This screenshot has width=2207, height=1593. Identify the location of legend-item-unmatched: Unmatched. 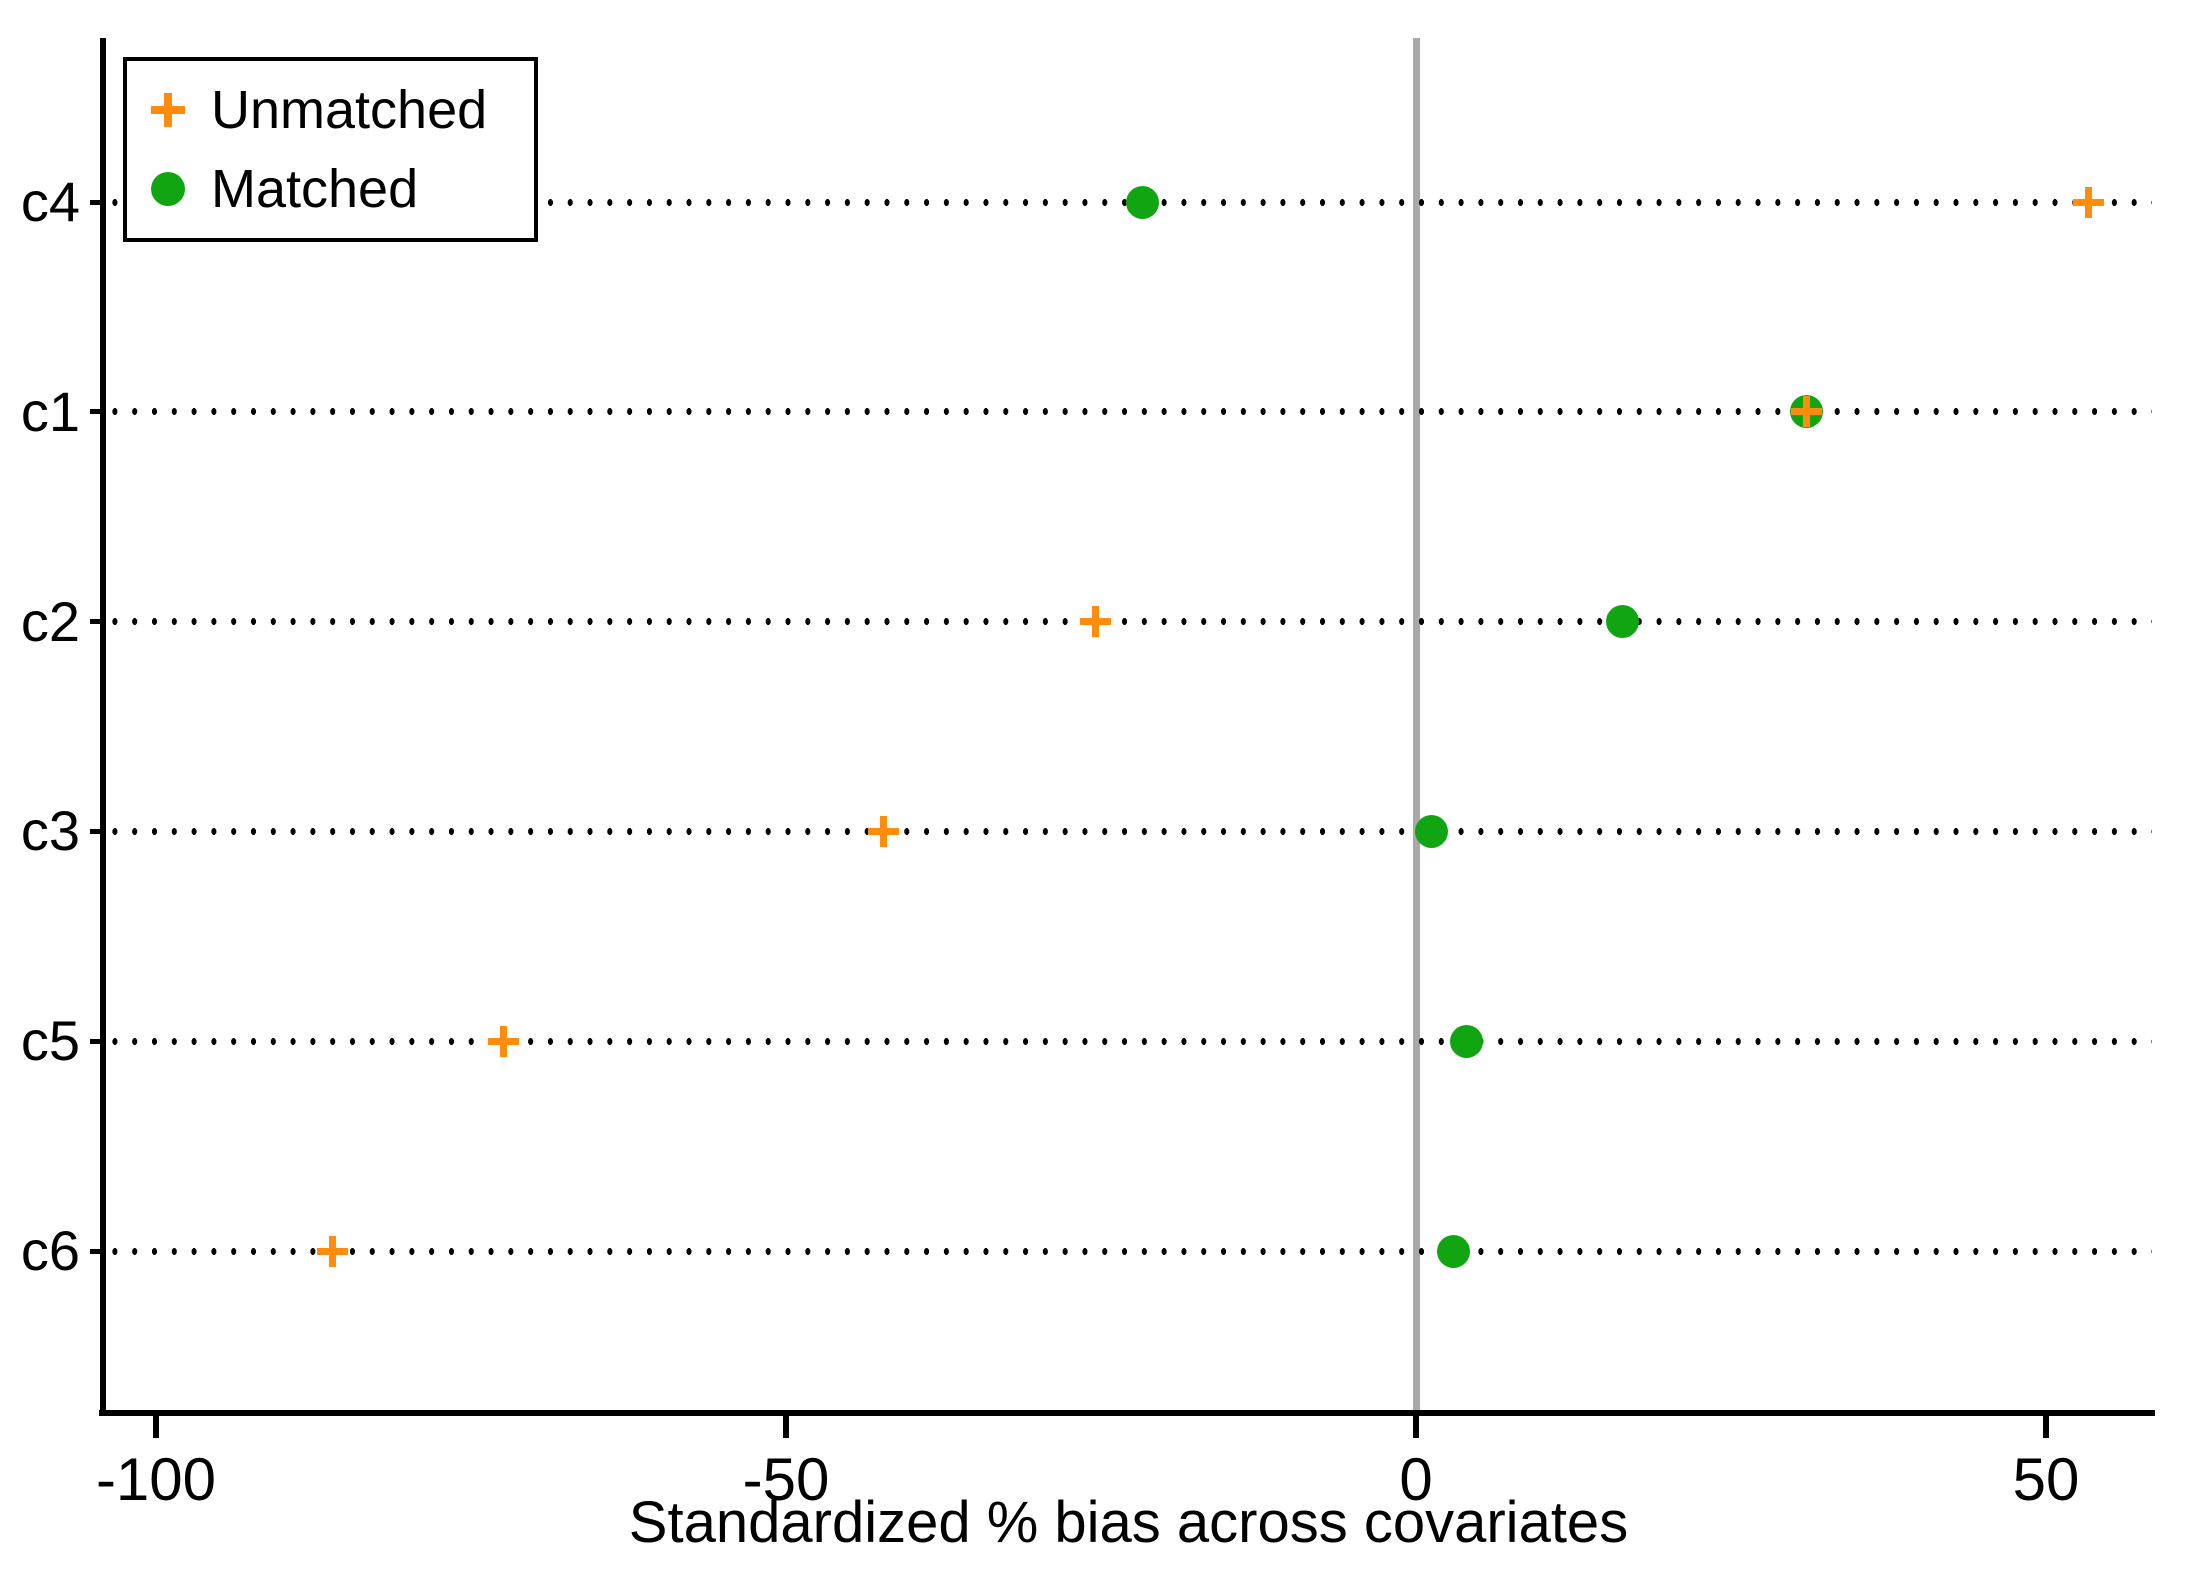
(337, 110).